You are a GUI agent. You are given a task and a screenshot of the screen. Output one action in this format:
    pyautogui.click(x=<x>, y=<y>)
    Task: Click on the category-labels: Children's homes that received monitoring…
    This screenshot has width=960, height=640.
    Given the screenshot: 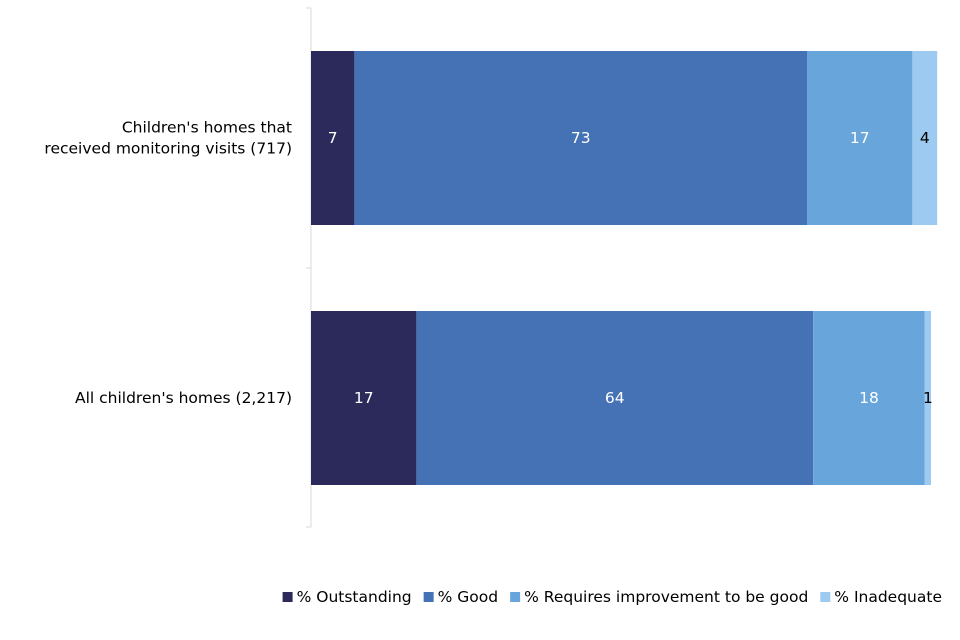 What is the action you would take?
    pyautogui.click(x=168, y=263)
    